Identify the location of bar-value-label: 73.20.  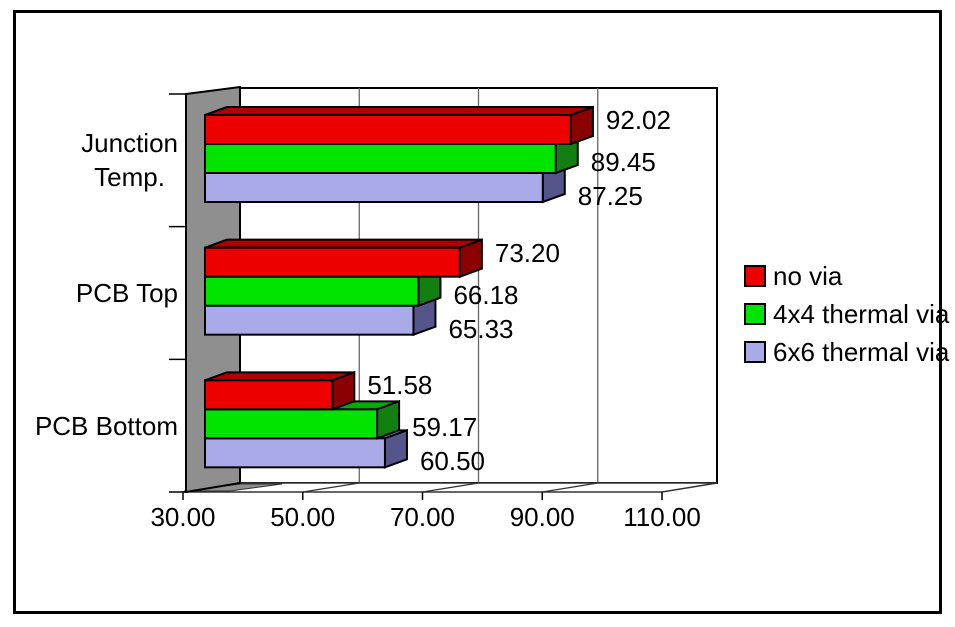
(527, 252).